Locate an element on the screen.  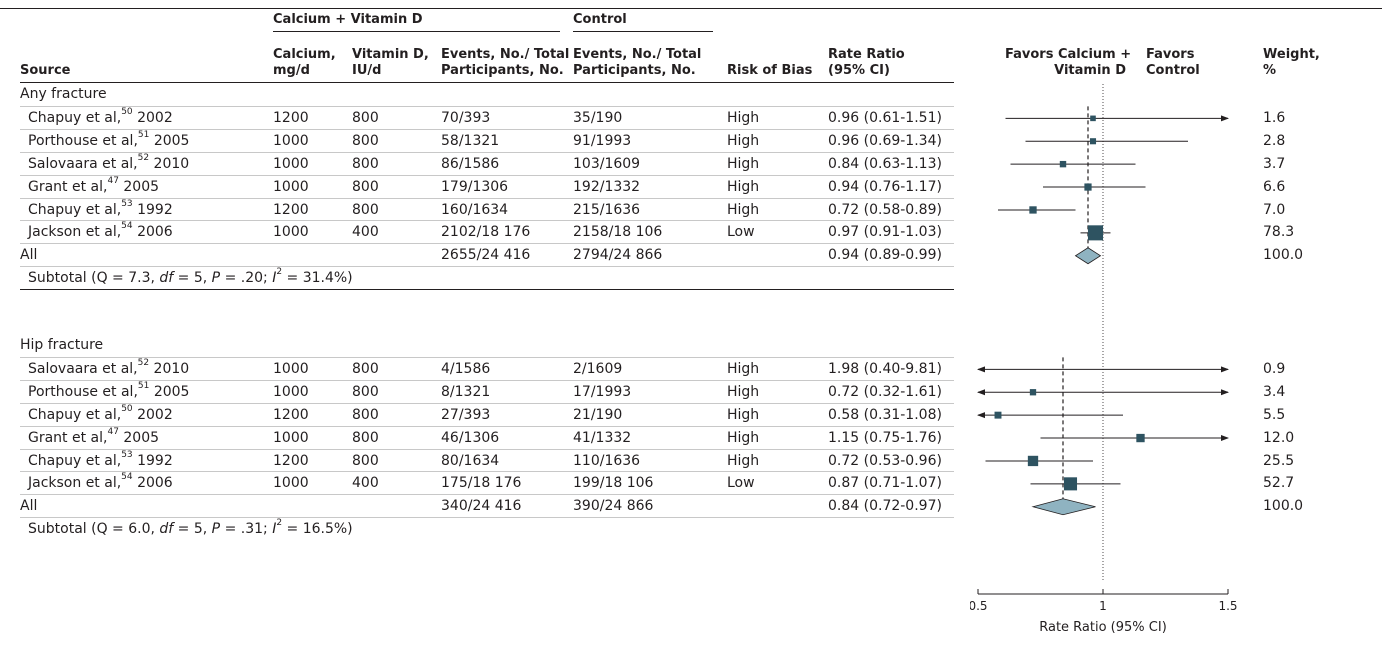
author: Grant et al, is located at coordinates (68, 186).